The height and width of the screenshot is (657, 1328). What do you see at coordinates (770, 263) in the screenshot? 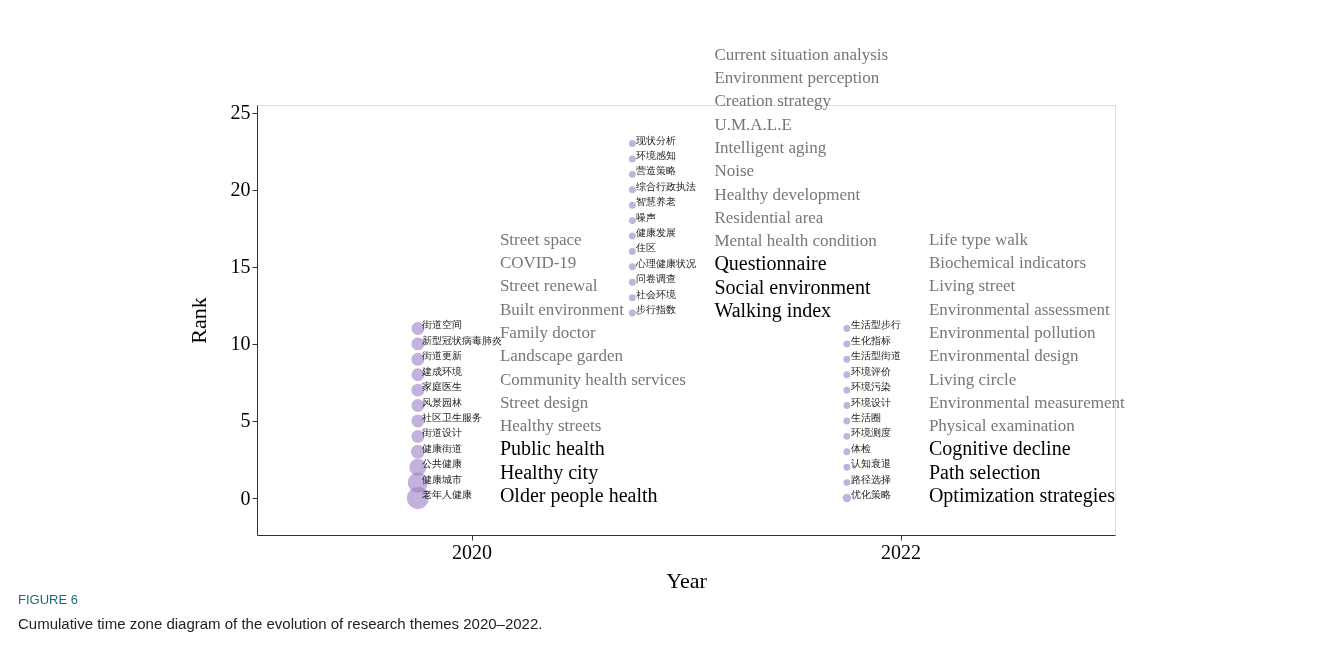
I see `annotation: Questionnaire` at bounding box center [770, 263].